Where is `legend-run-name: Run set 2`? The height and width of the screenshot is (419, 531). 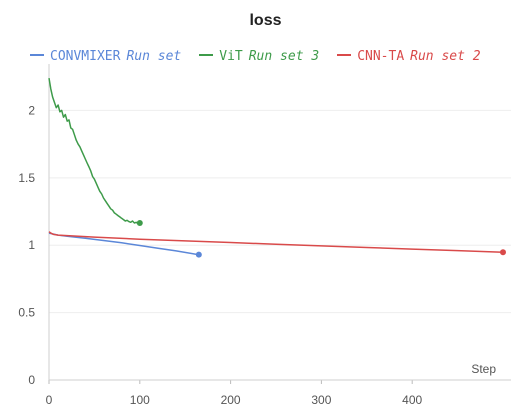
legend-run-name: Run set 2 is located at coordinates (445, 56).